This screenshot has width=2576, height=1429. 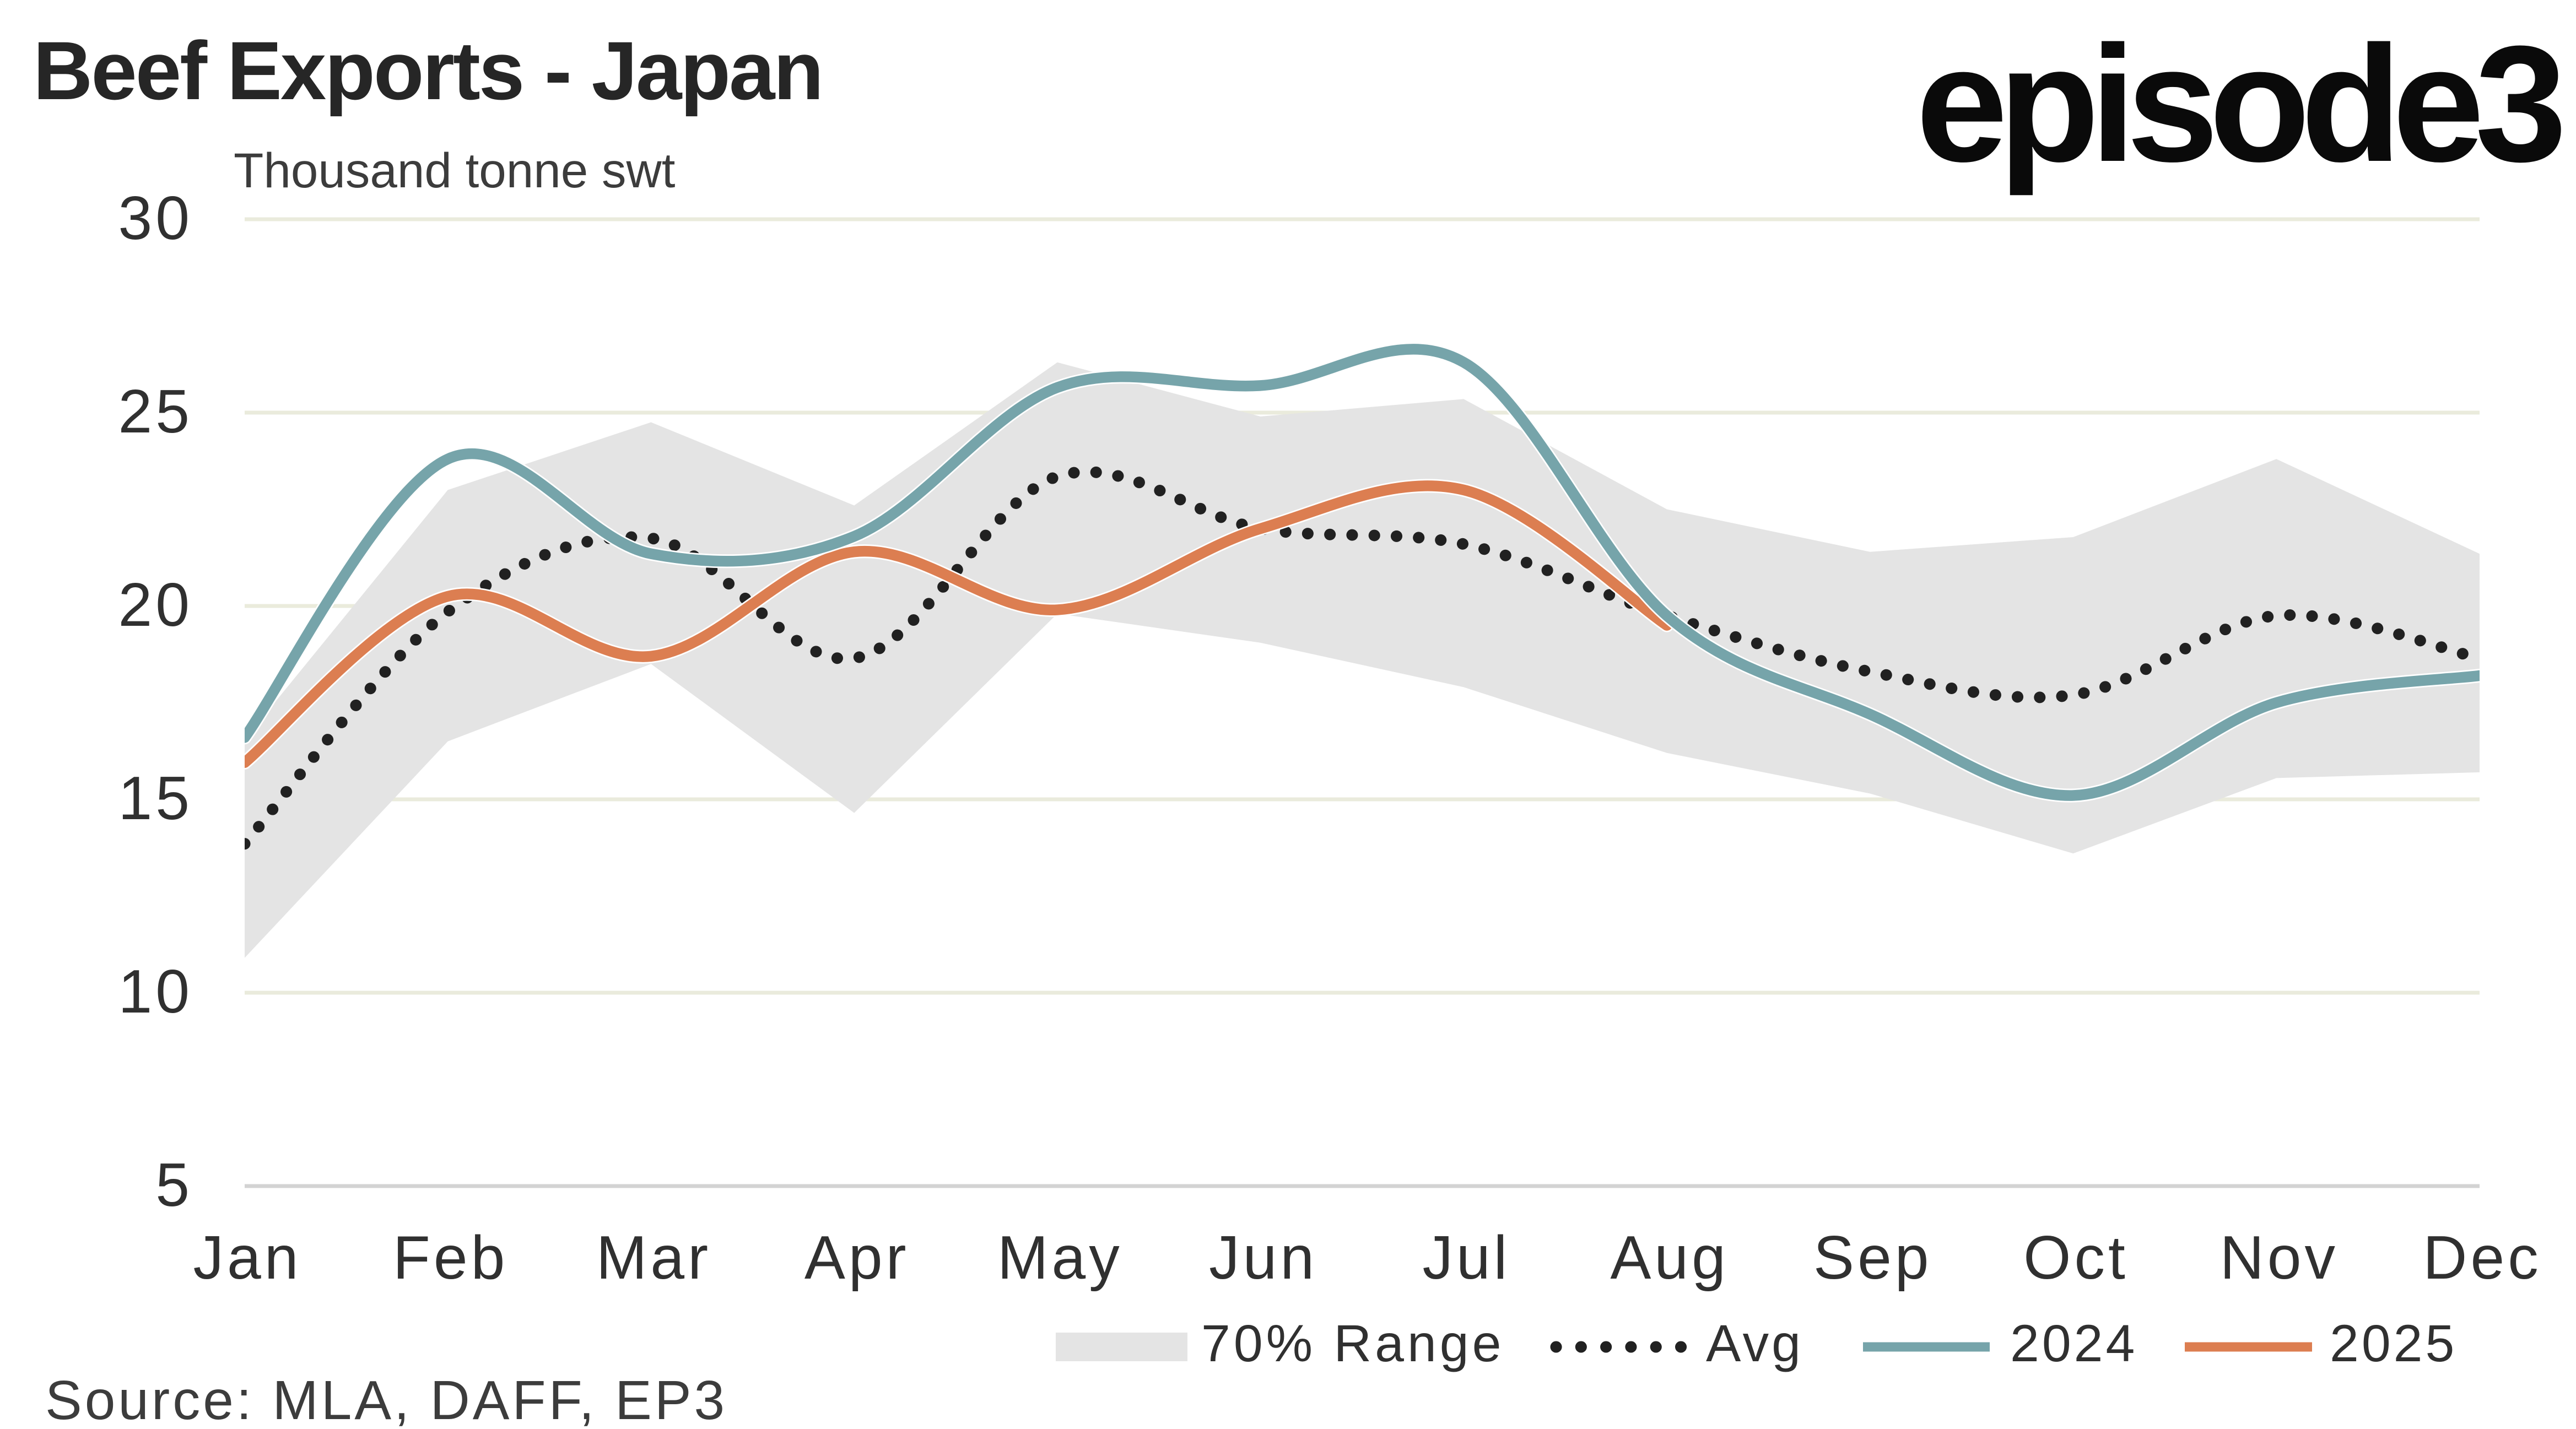 I want to click on svg-text: 10, so click(x=155, y=991).